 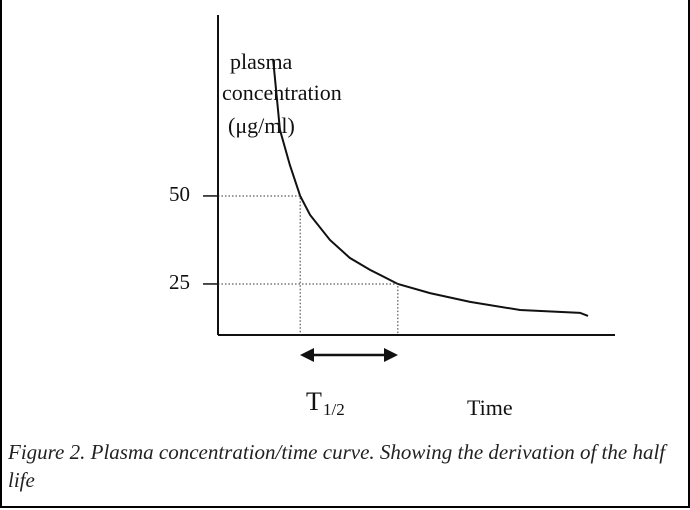 I want to click on y-axis-label: (μg/ml), so click(x=261, y=125).